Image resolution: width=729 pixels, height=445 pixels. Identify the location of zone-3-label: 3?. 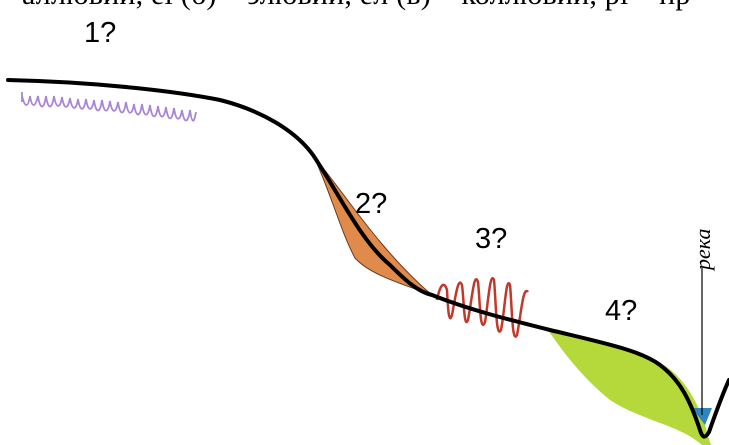
(491, 239).